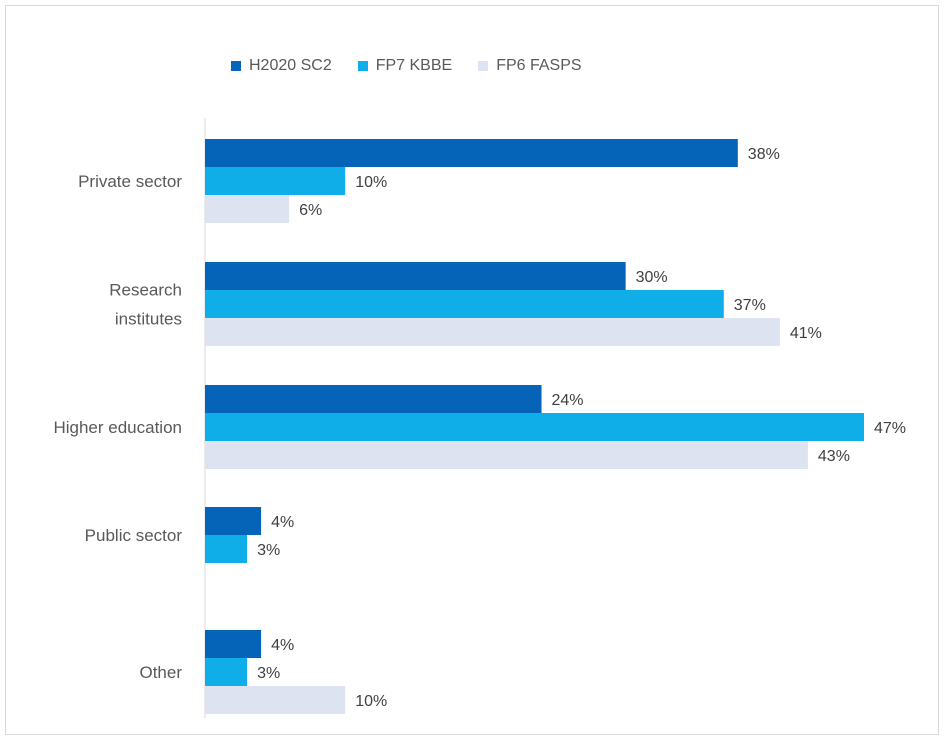 The height and width of the screenshot is (742, 946). What do you see at coordinates (236, 66) in the screenshot?
I see `legend-swatch-h2020` at bounding box center [236, 66].